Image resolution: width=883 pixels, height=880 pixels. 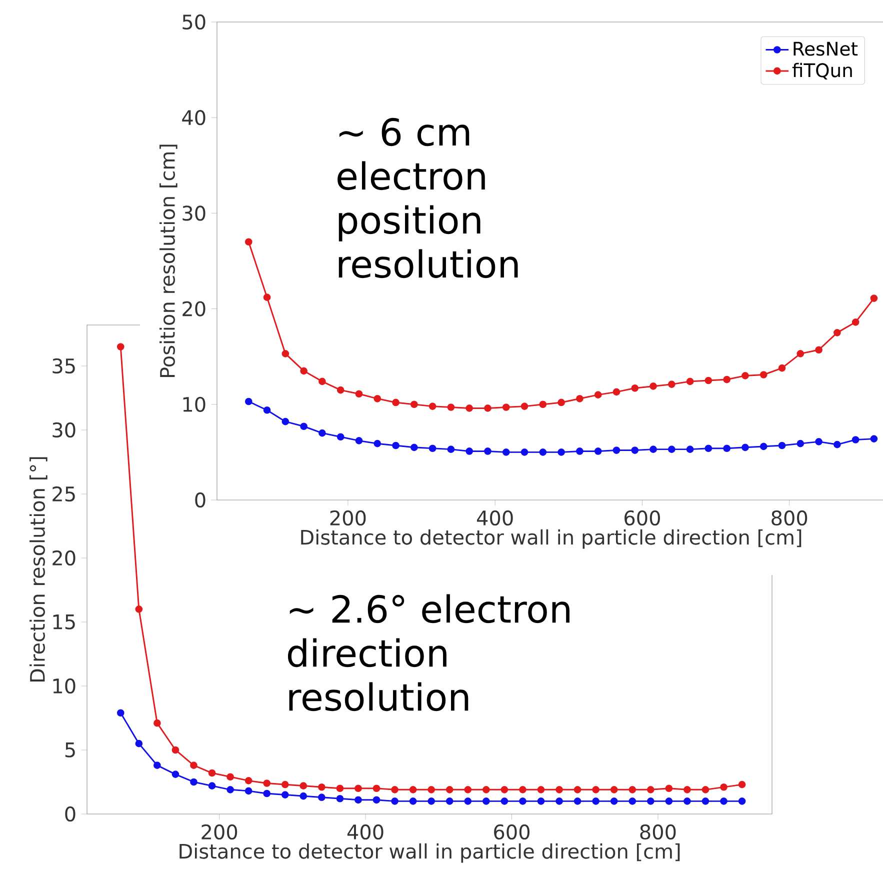 I want to click on y-tick-label: 10, so click(x=194, y=404).